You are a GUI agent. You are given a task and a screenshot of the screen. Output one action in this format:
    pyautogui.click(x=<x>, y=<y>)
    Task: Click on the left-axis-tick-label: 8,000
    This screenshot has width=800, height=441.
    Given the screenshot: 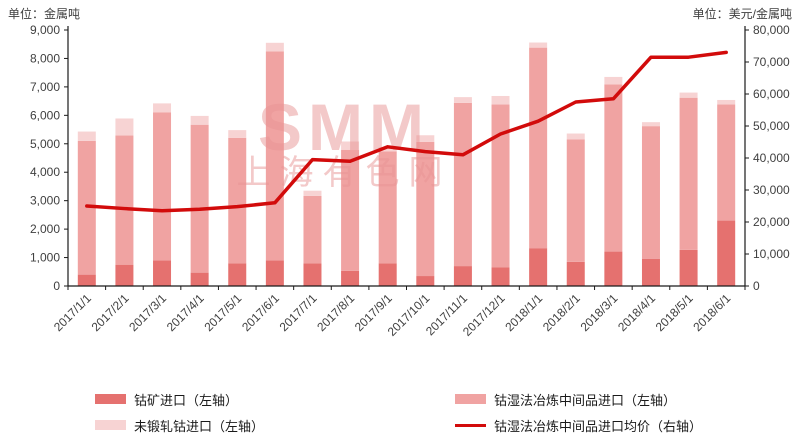 What is the action you would take?
    pyautogui.click(x=45, y=58)
    